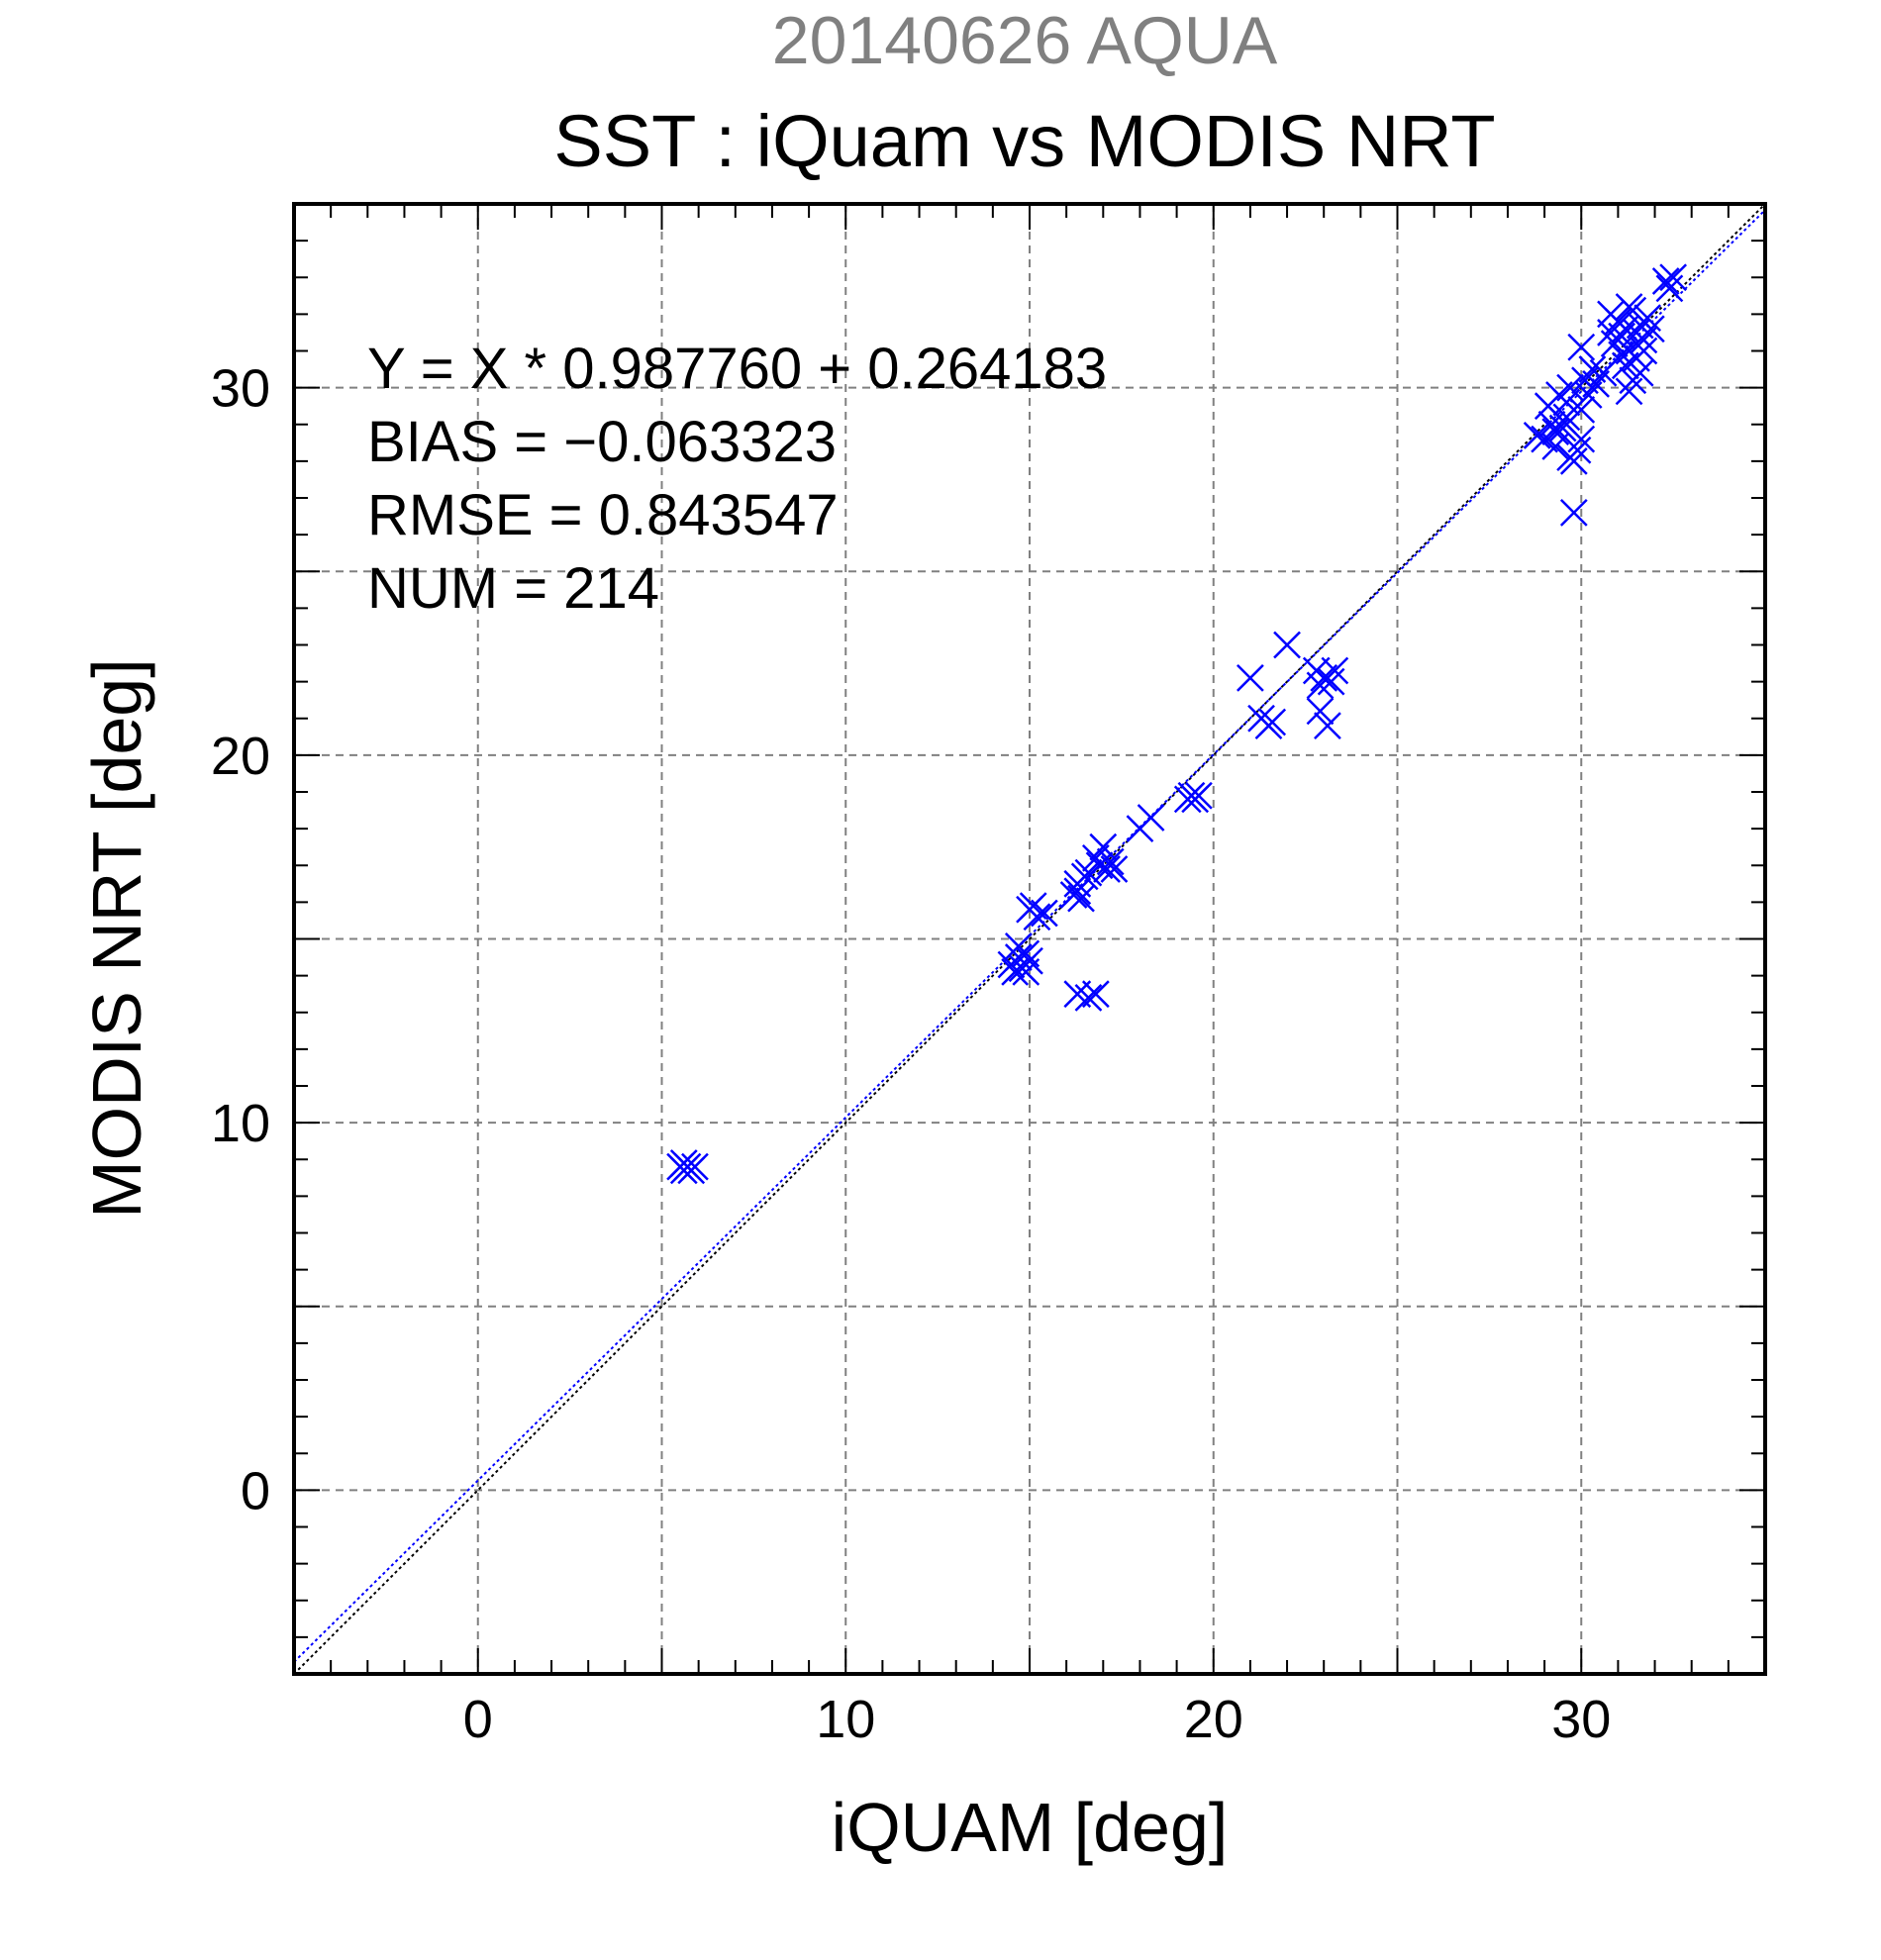  What do you see at coordinates (1030, 1827) in the screenshot?
I see `x-axis-label: iQUAM [deg]` at bounding box center [1030, 1827].